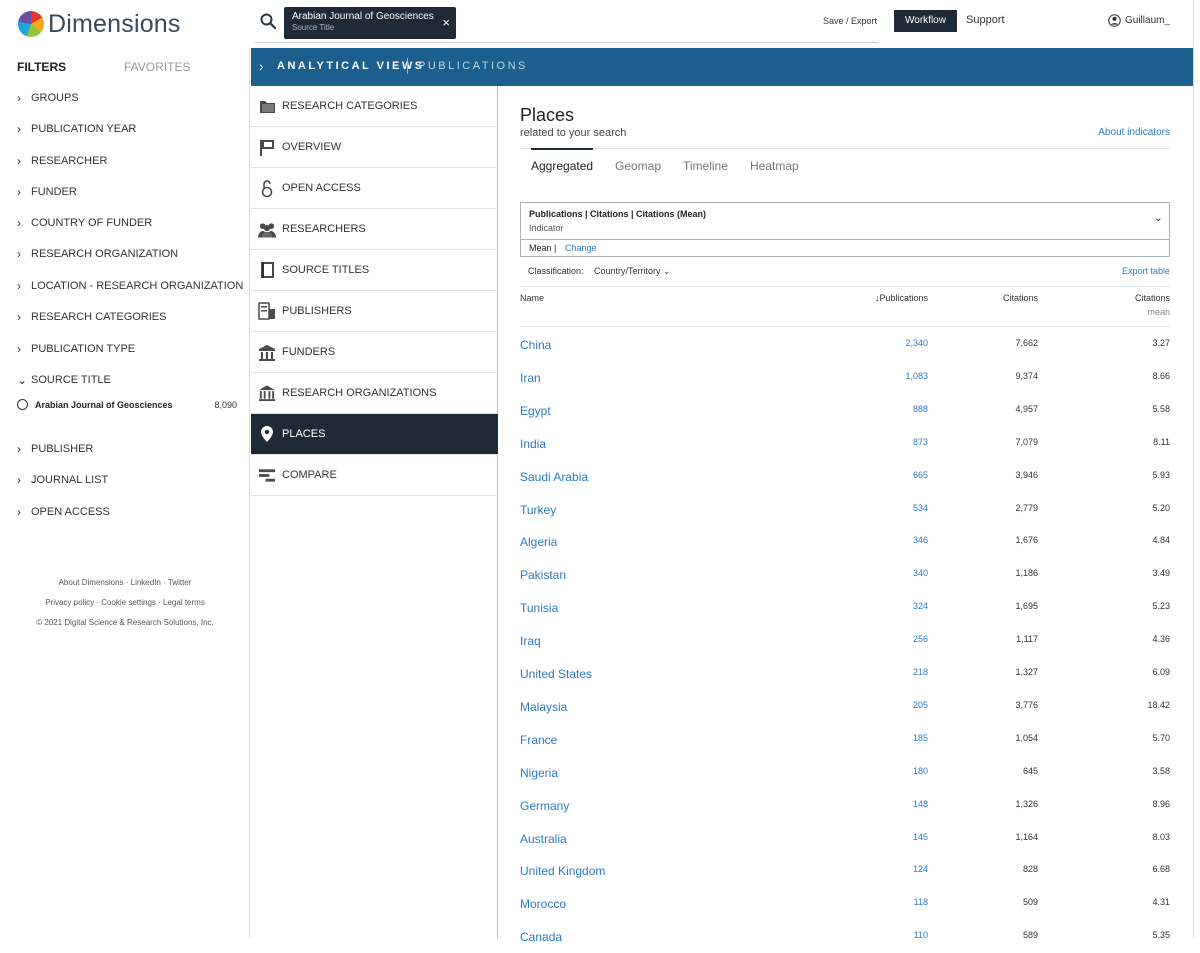 The height and width of the screenshot is (953, 1200). What do you see at coordinates (268, 21) in the screenshot?
I see `search-icon` at bounding box center [268, 21].